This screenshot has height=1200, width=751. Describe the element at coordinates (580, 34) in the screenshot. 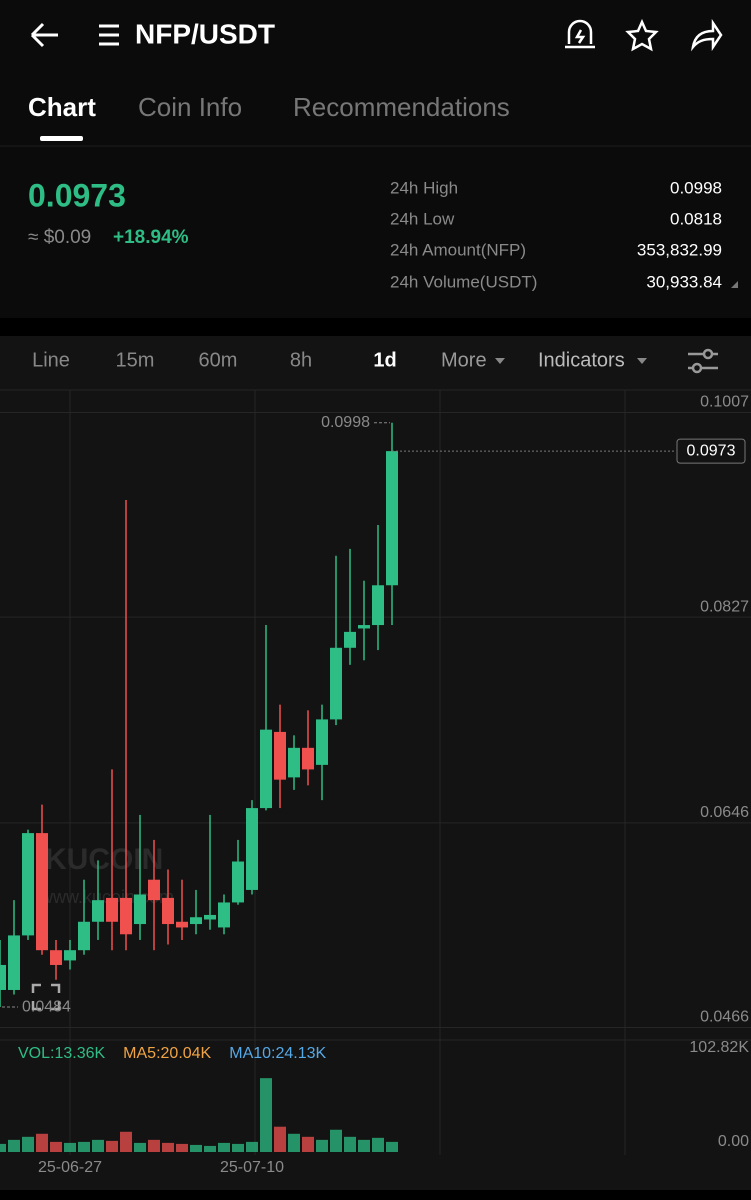

I see `alert-icon` at that location.